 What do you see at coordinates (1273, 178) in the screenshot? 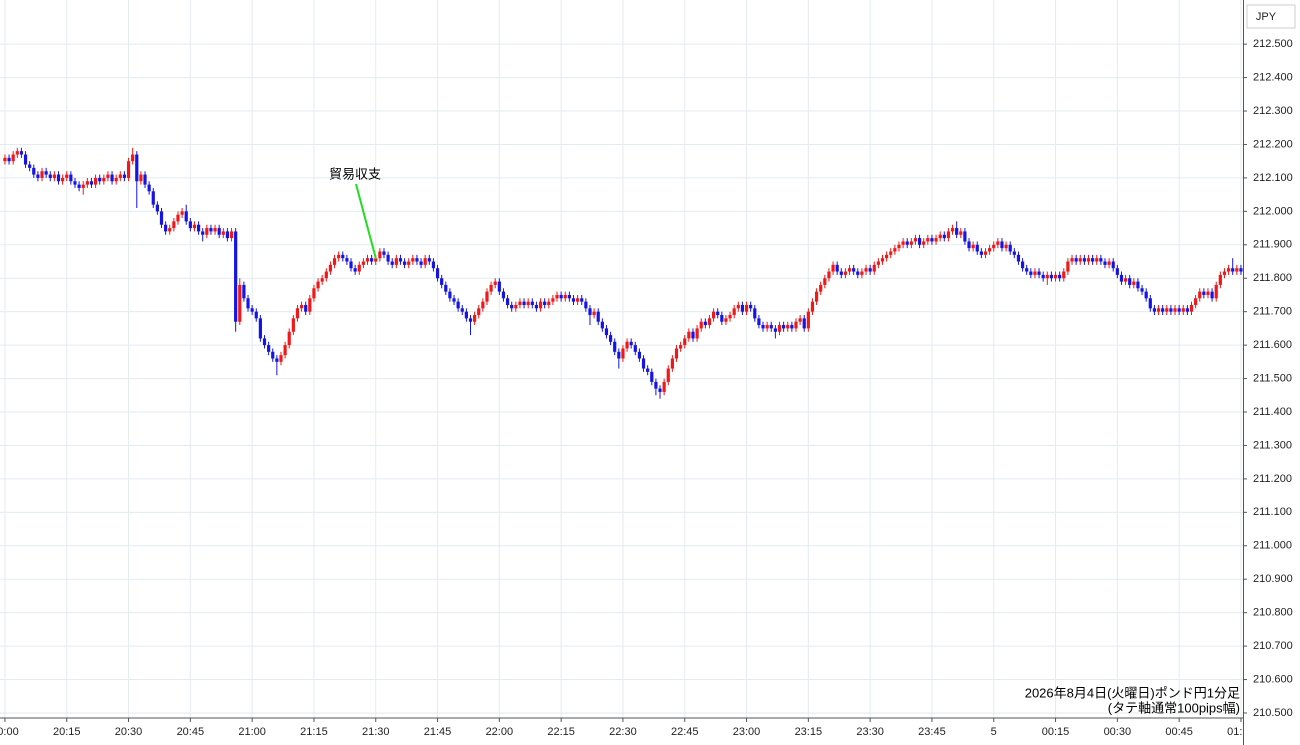
I see `y-tick-label: 212.100` at bounding box center [1273, 178].